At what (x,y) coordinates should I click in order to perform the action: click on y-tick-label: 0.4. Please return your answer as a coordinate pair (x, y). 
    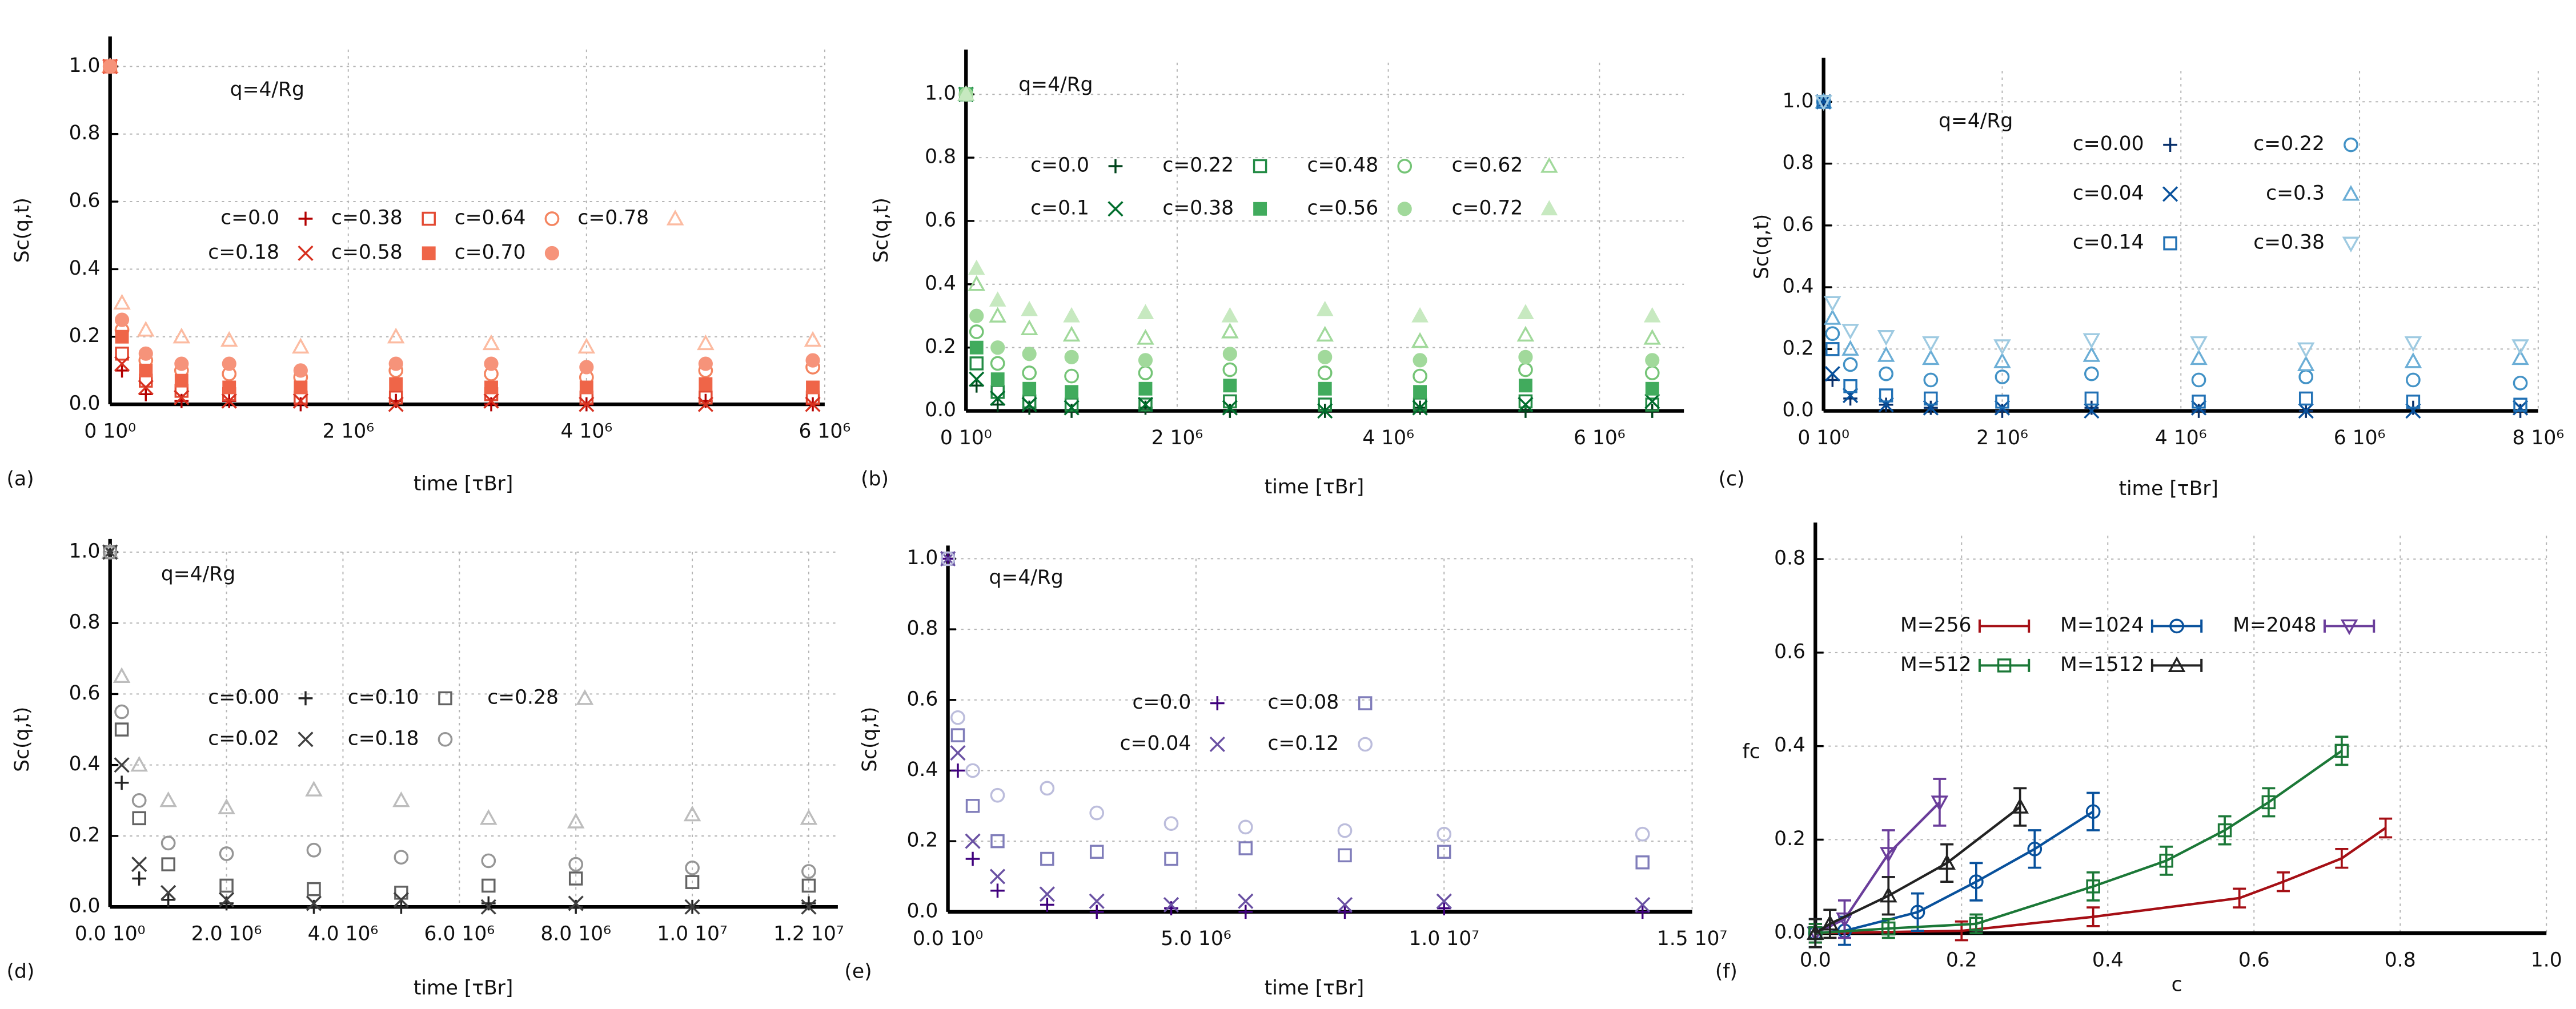
    Looking at the image, I should click on (940, 283).